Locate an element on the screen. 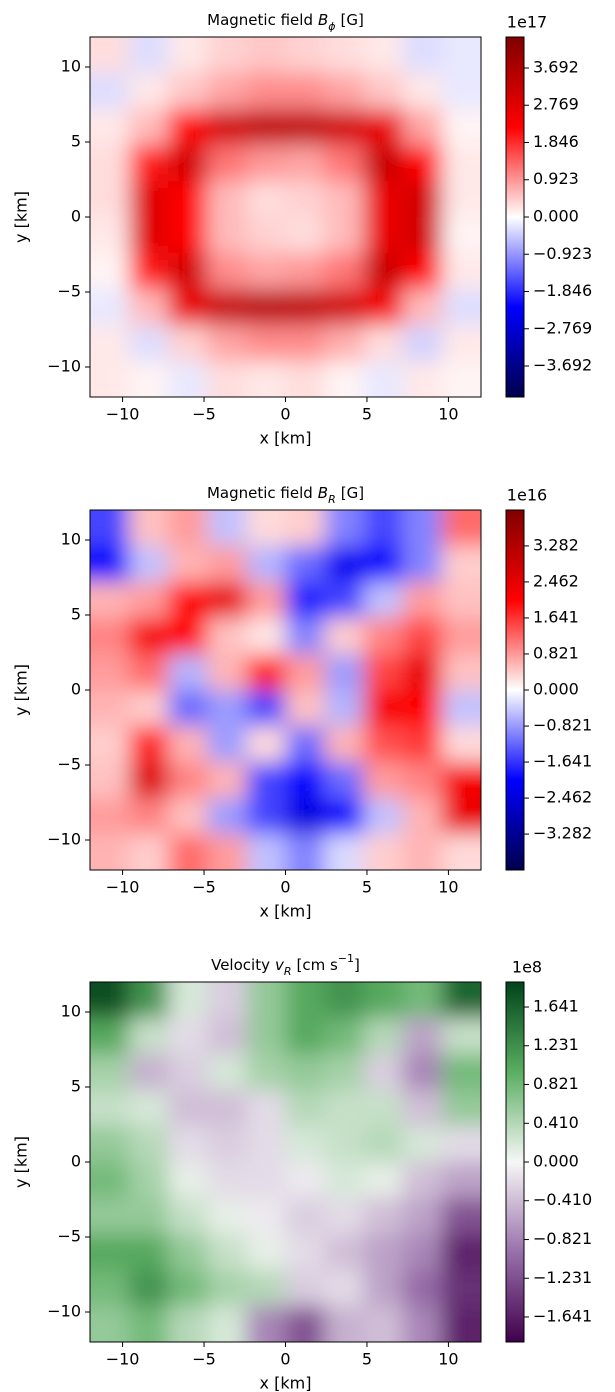  y-tick-label: −5 is located at coordinates (69, 1236).